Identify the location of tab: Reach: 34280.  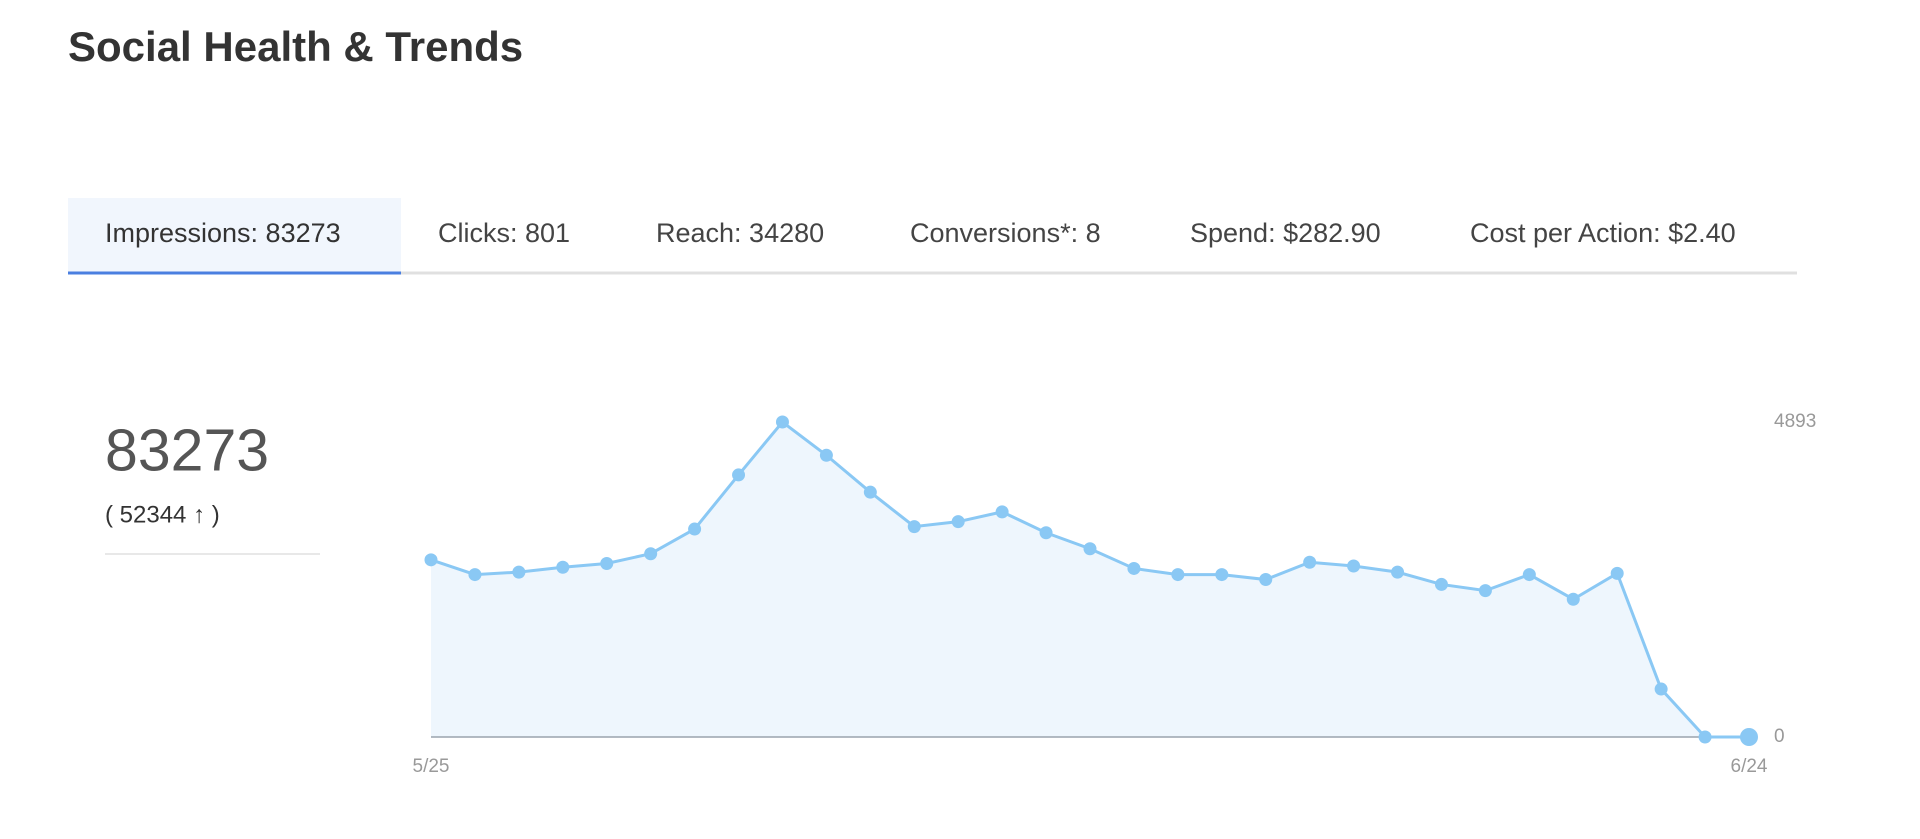
(740, 233).